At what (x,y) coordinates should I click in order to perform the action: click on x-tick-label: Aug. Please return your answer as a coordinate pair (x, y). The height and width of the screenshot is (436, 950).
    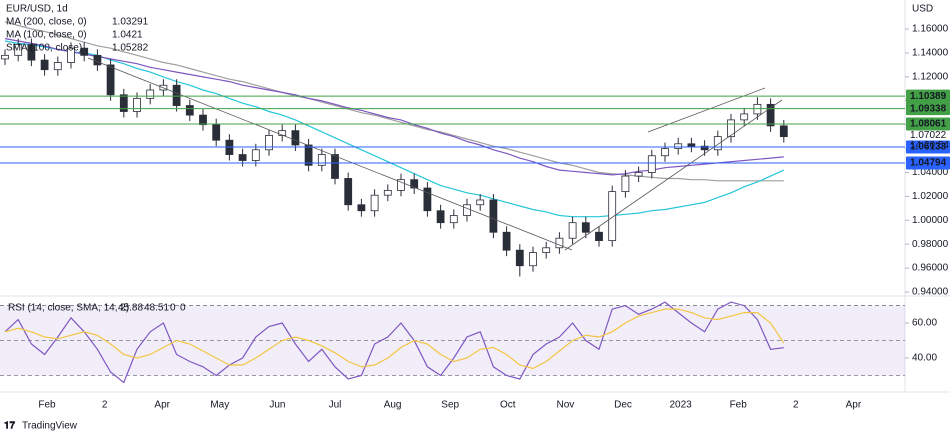
    Looking at the image, I should click on (393, 405).